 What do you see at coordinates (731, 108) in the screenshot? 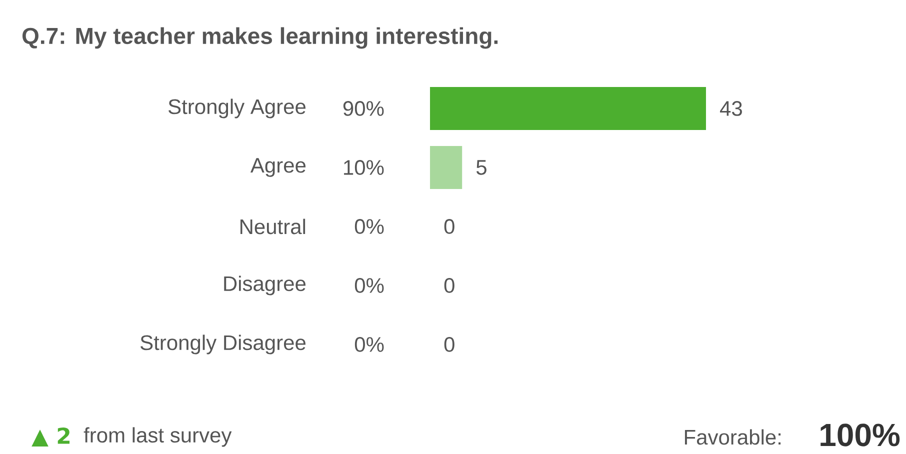
I see `data-label: 43` at bounding box center [731, 108].